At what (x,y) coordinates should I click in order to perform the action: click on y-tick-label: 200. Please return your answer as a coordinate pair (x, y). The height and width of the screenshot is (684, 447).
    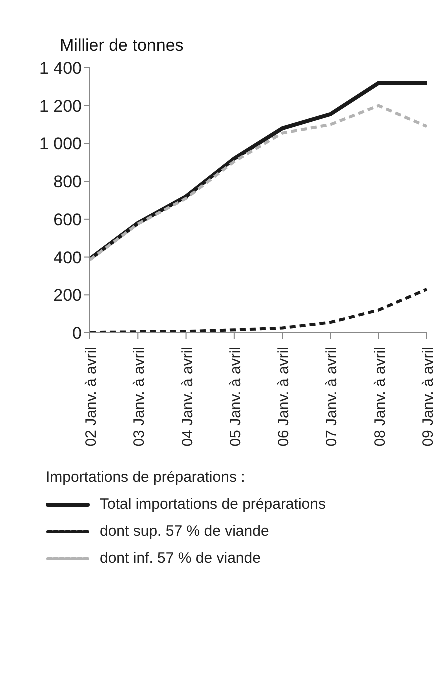
    Looking at the image, I should click on (68, 296).